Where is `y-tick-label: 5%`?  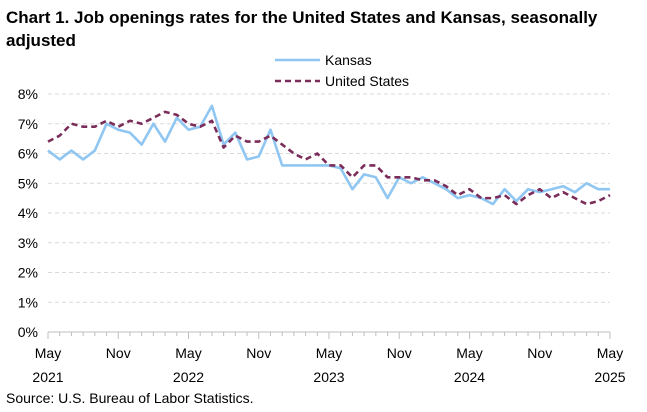 y-tick-label: 5% is located at coordinates (28, 183).